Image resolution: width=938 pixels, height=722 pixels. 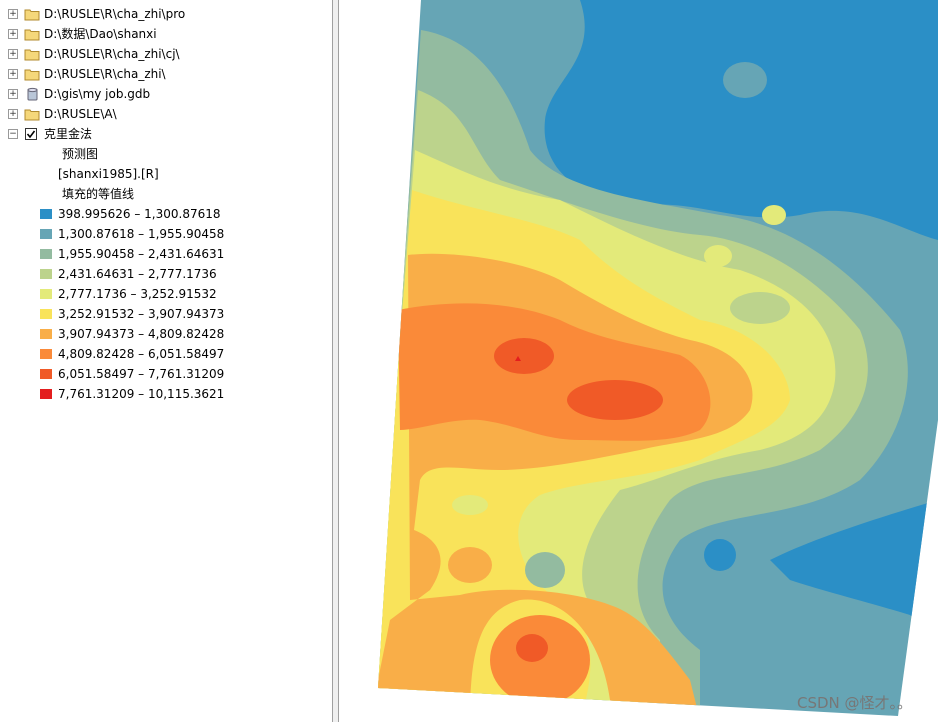 I want to click on legend-label: 4,809.82428 – 6,051.58497, so click(x=141, y=354).